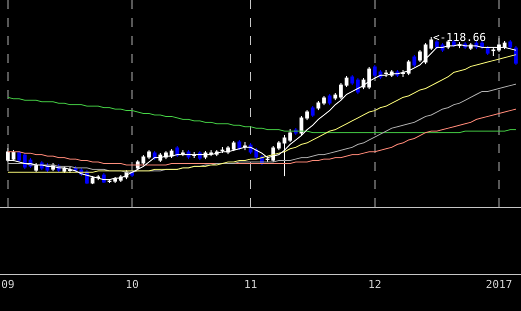  Describe the element at coordinates (499, 285) in the screenshot. I see `x-tick-label: 2017` at that location.